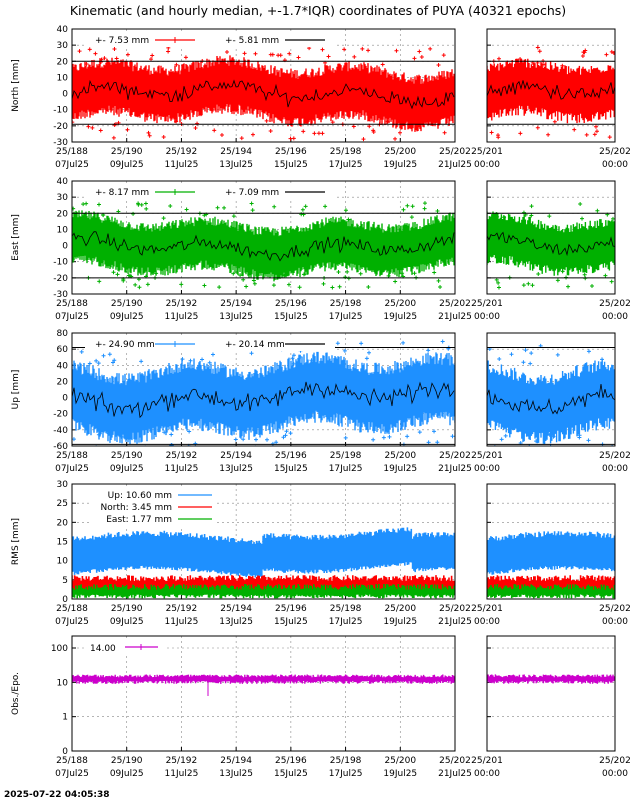 The image size is (640, 800). Describe the element at coordinates (346, 304) in the screenshot. I see `x-tick-label-doy: 25/198` at that location.